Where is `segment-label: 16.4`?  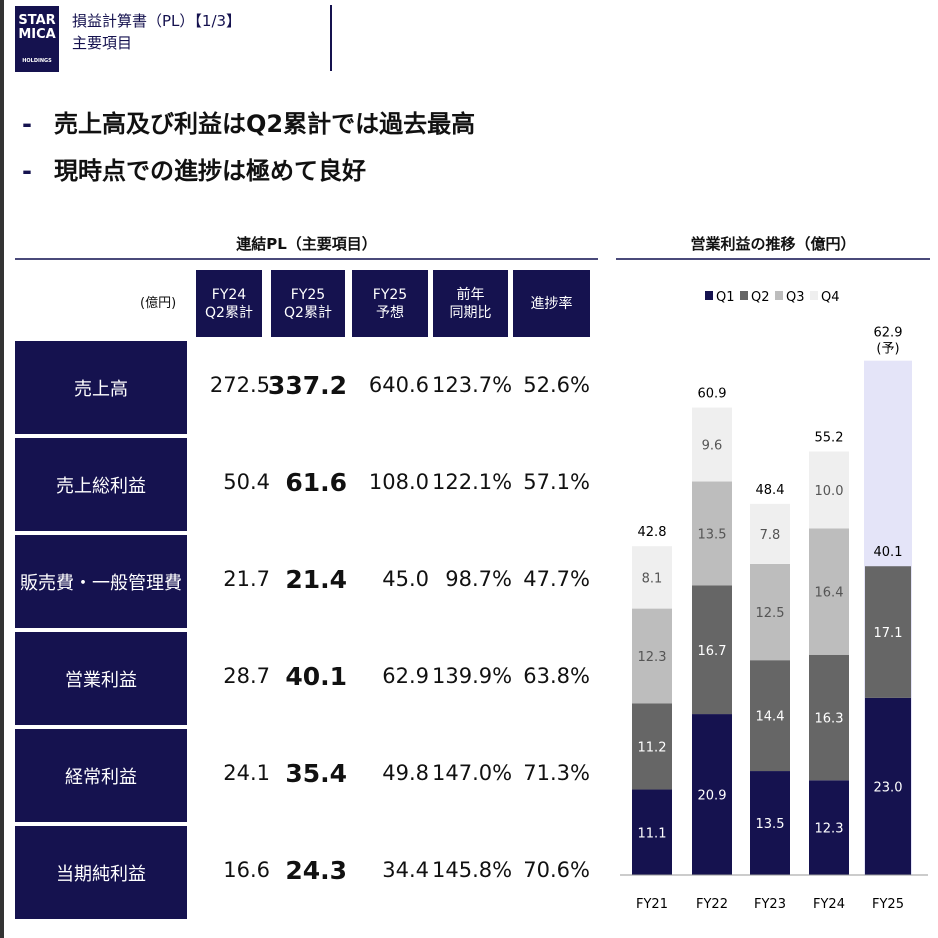
segment-label: 16.4 is located at coordinates (829, 593).